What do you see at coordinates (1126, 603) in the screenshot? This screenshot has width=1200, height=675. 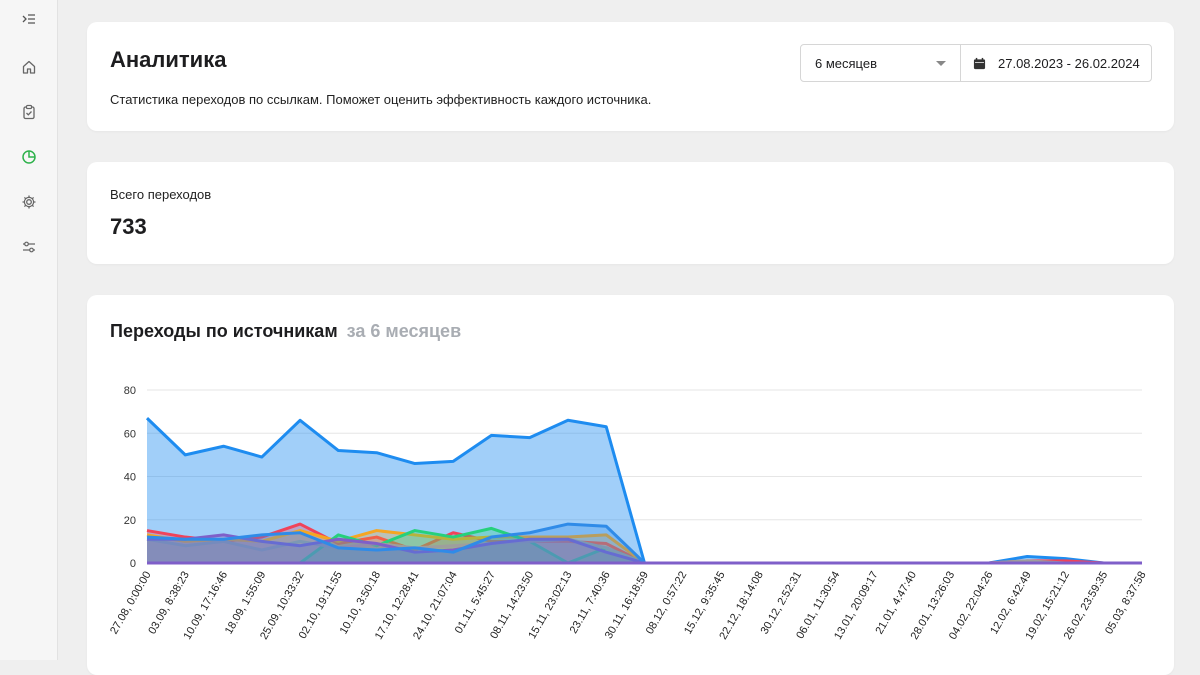 I see `x-tick-label: 05.03, 8:37:58` at bounding box center [1126, 603].